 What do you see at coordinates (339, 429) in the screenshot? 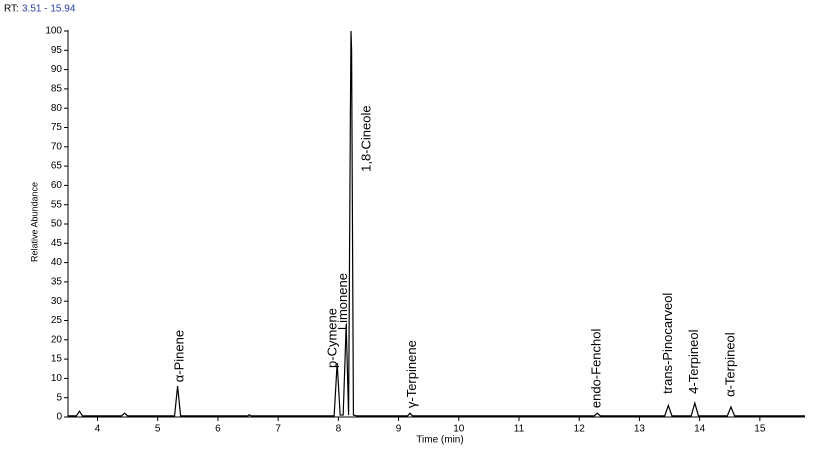
I see `x-tick-label: 8` at bounding box center [339, 429].